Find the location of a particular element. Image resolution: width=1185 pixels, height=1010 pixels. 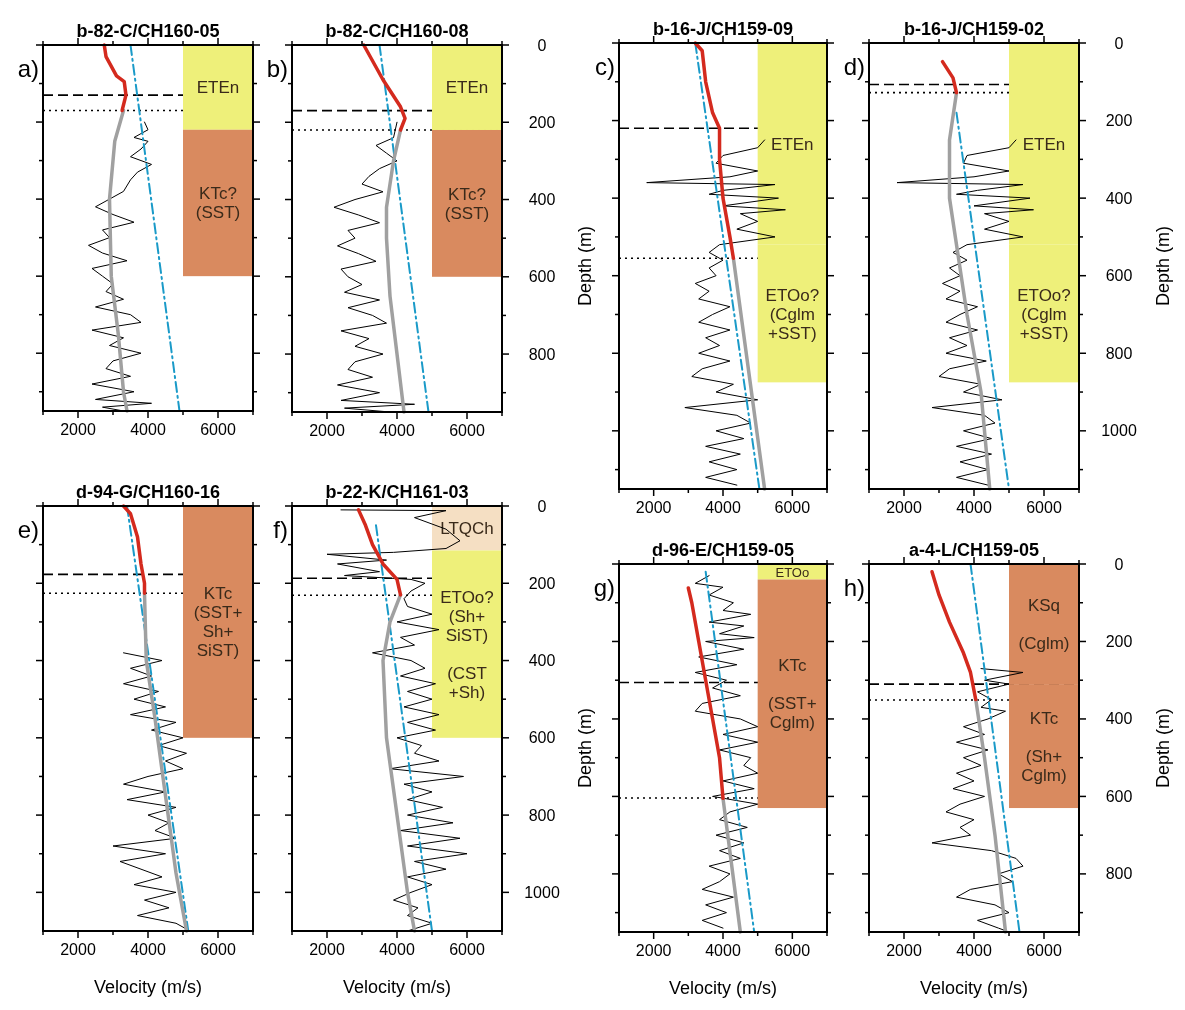

chart-title: b-82-C/CH160-08 is located at coordinates (397, 31).